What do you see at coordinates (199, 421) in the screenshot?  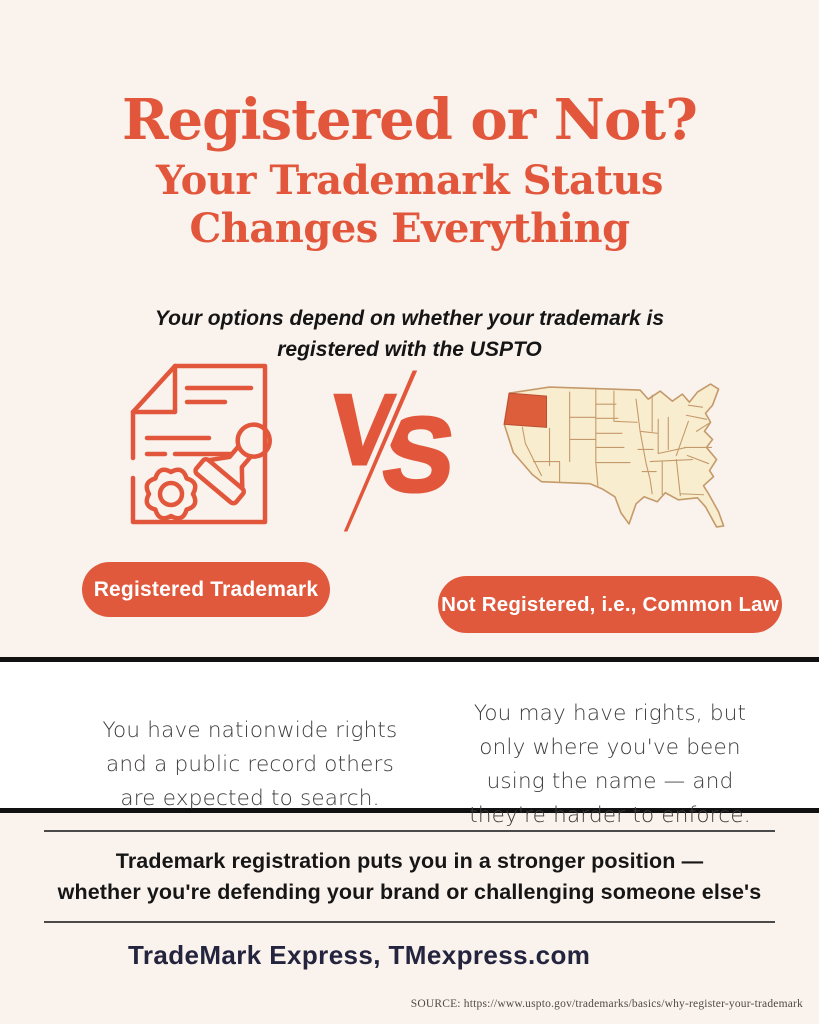 I see `document-text-lines` at bounding box center [199, 421].